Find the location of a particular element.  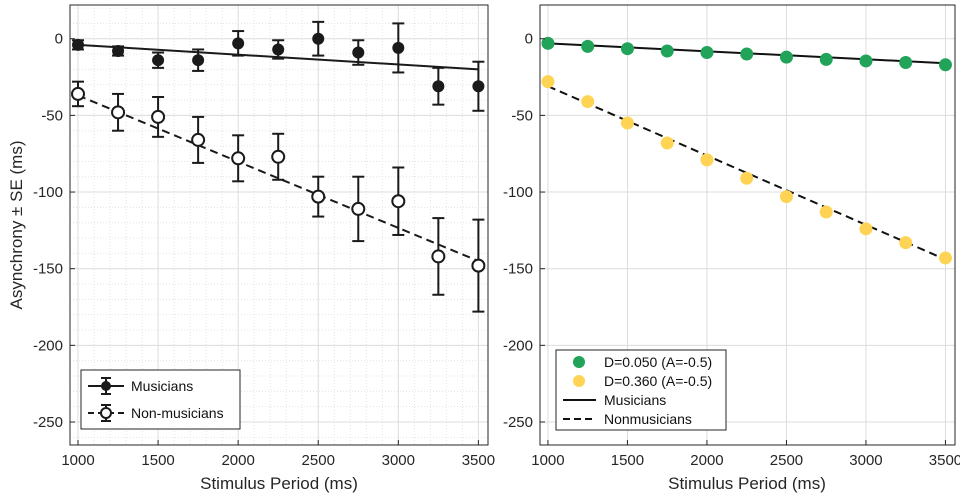

right-x-axis-label: Stimulus Period (ms) is located at coordinates (747, 483).